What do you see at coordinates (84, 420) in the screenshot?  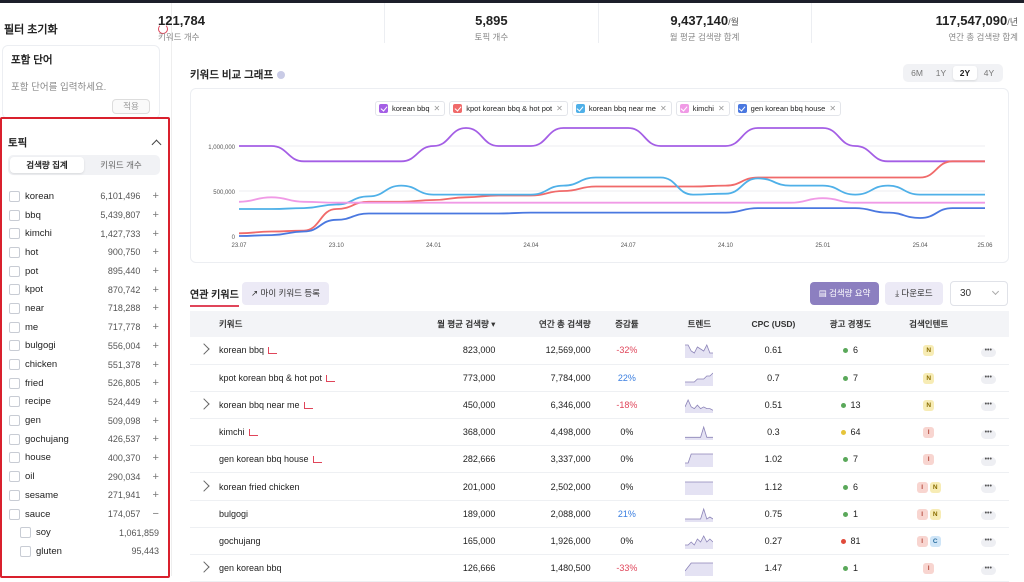 I see `topic-item: gen 509,098 +` at bounding box center [84, 420].